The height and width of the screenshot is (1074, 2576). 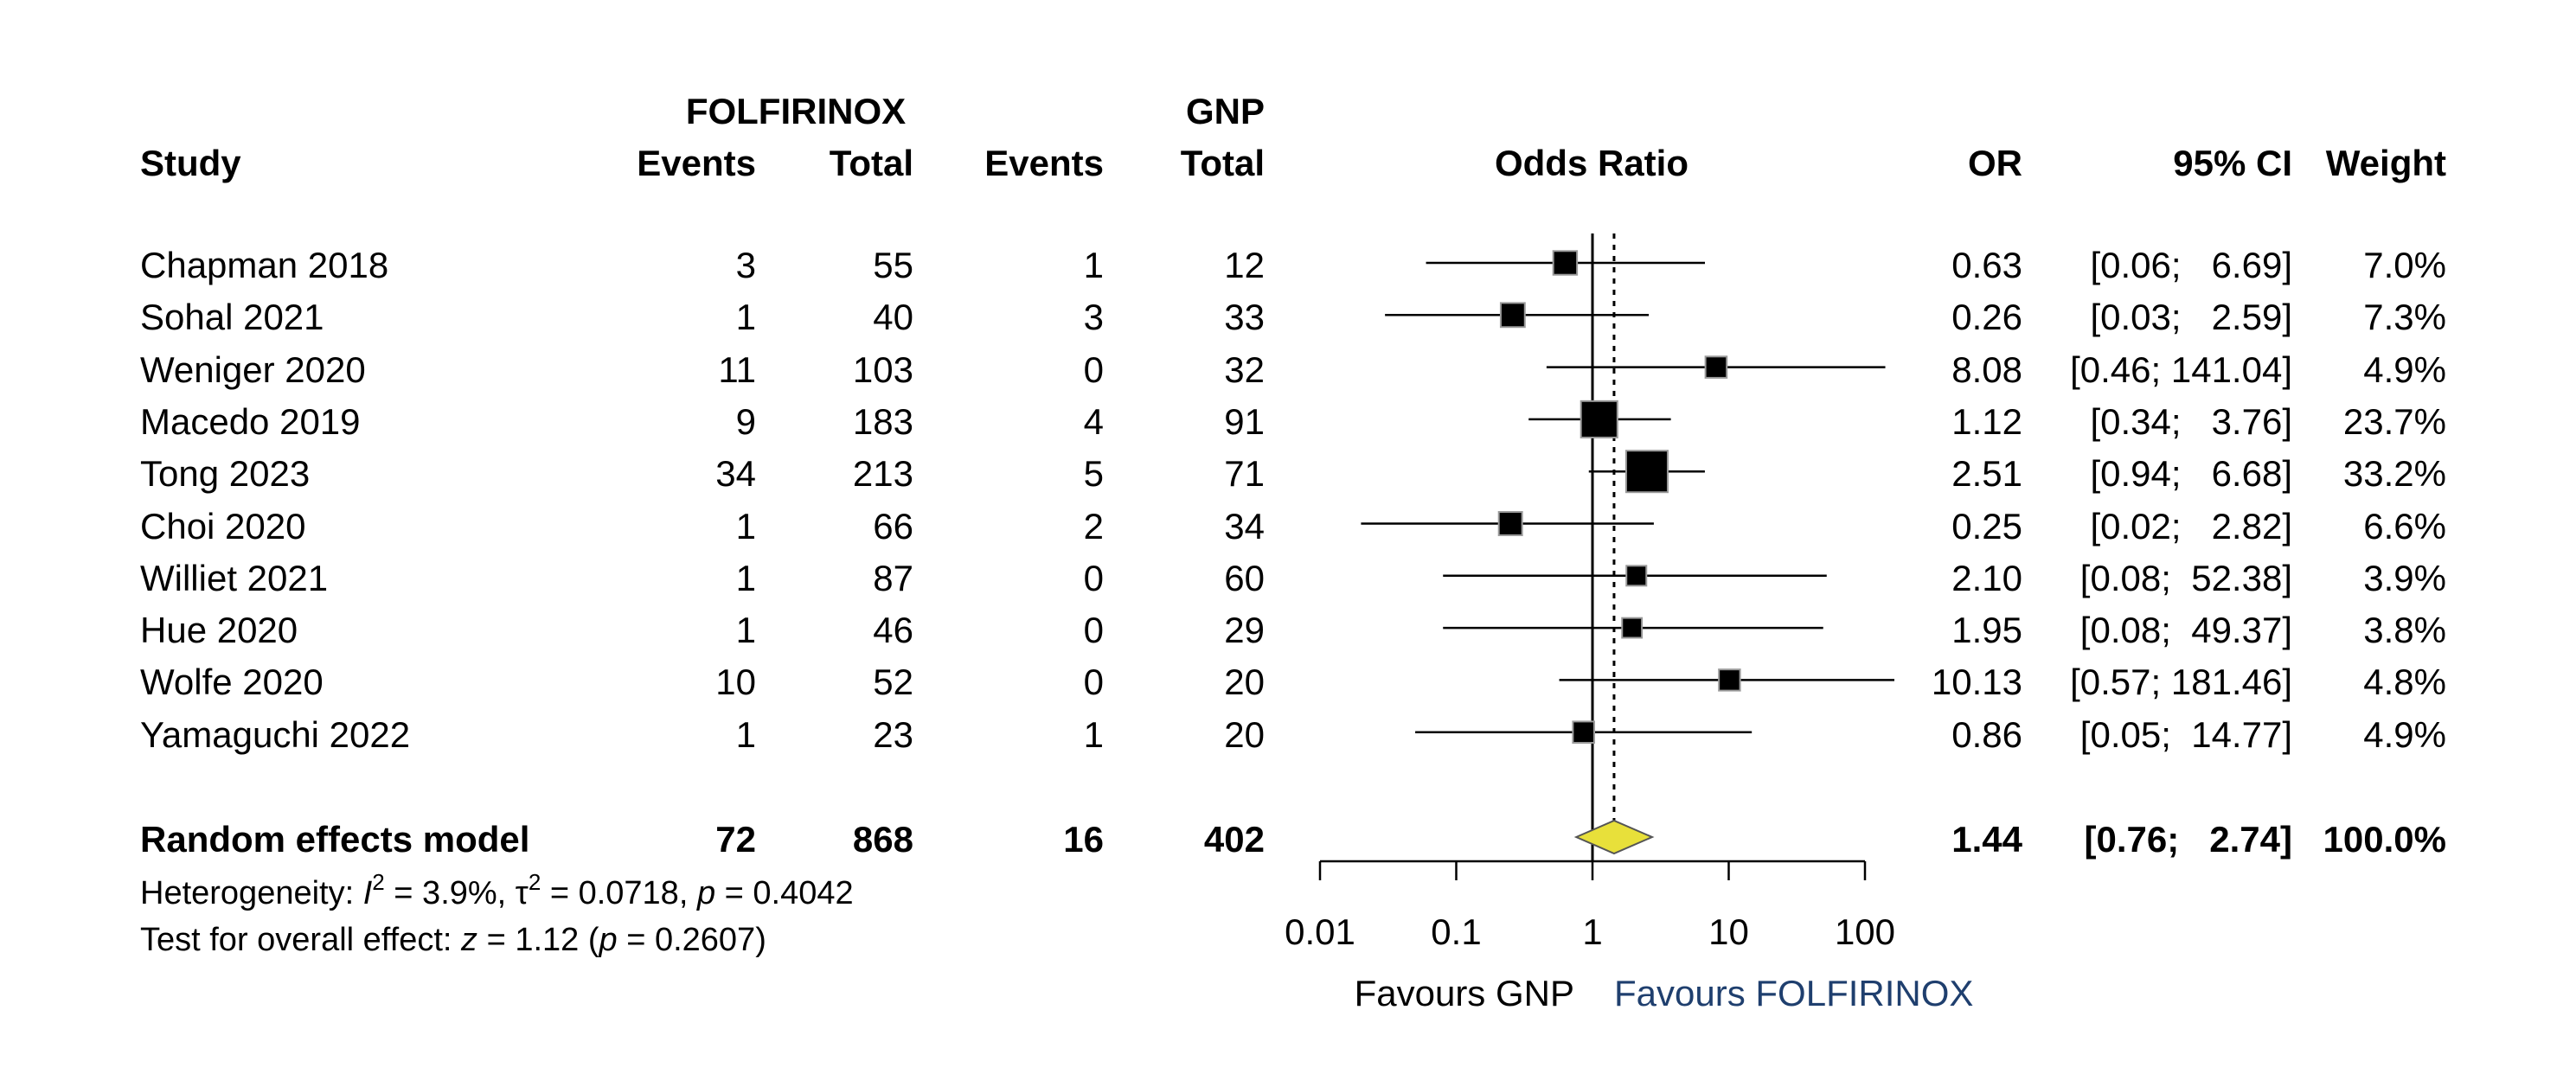 What do you see at coordinates (882, 421) in the screenshot?
I see `total-1: 183` at bounding box center [882, 421].